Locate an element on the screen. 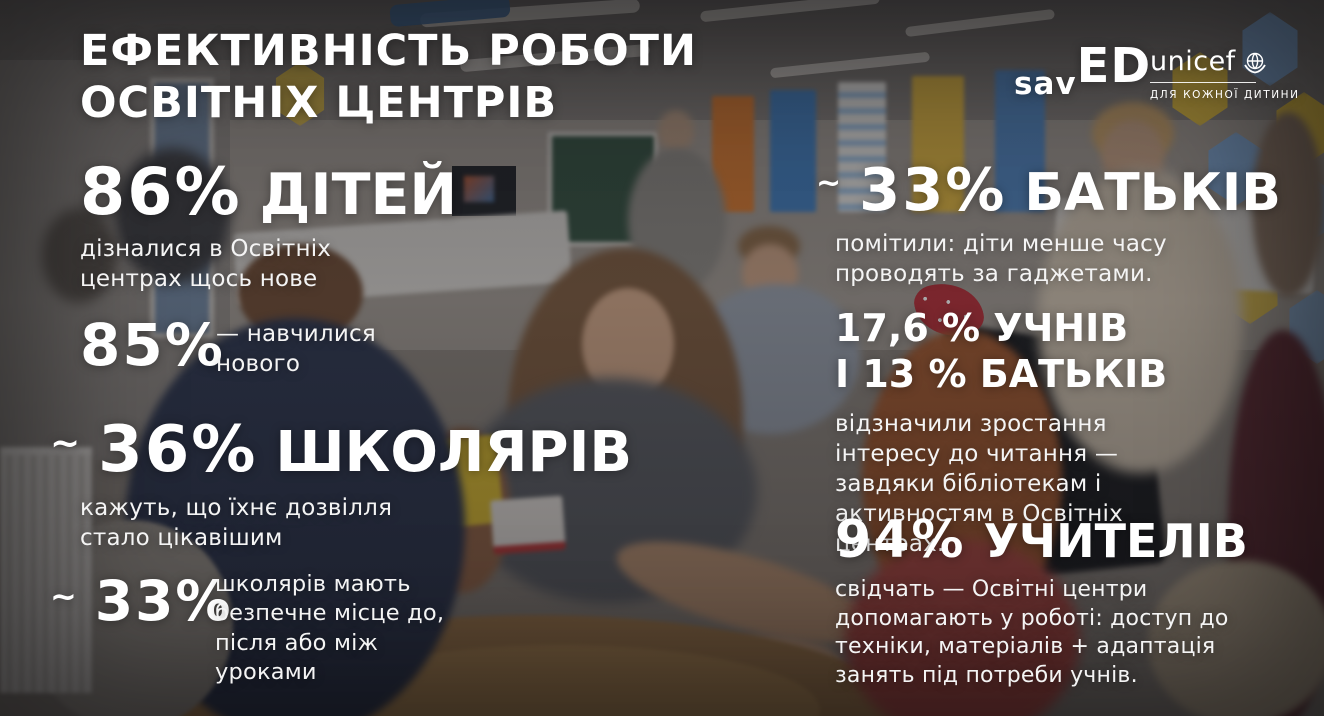 This screenshot has width=1324, height=716. stat-label: ШКОЛЯРІВ is located at coordinates (454, 452).